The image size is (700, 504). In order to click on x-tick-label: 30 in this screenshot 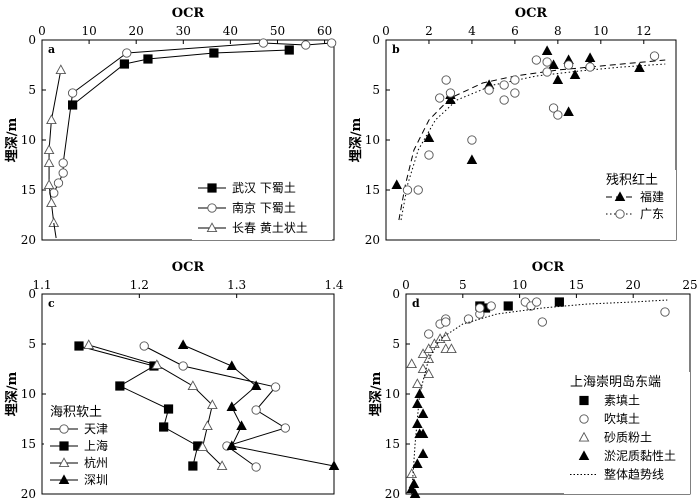, I will do `click(183, 31)`.